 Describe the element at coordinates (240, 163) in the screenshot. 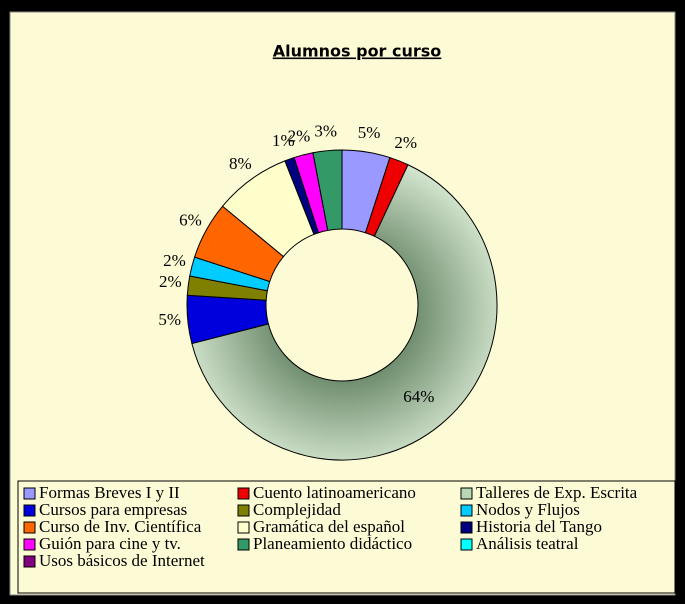

I see `data-label: 8%` at that location.